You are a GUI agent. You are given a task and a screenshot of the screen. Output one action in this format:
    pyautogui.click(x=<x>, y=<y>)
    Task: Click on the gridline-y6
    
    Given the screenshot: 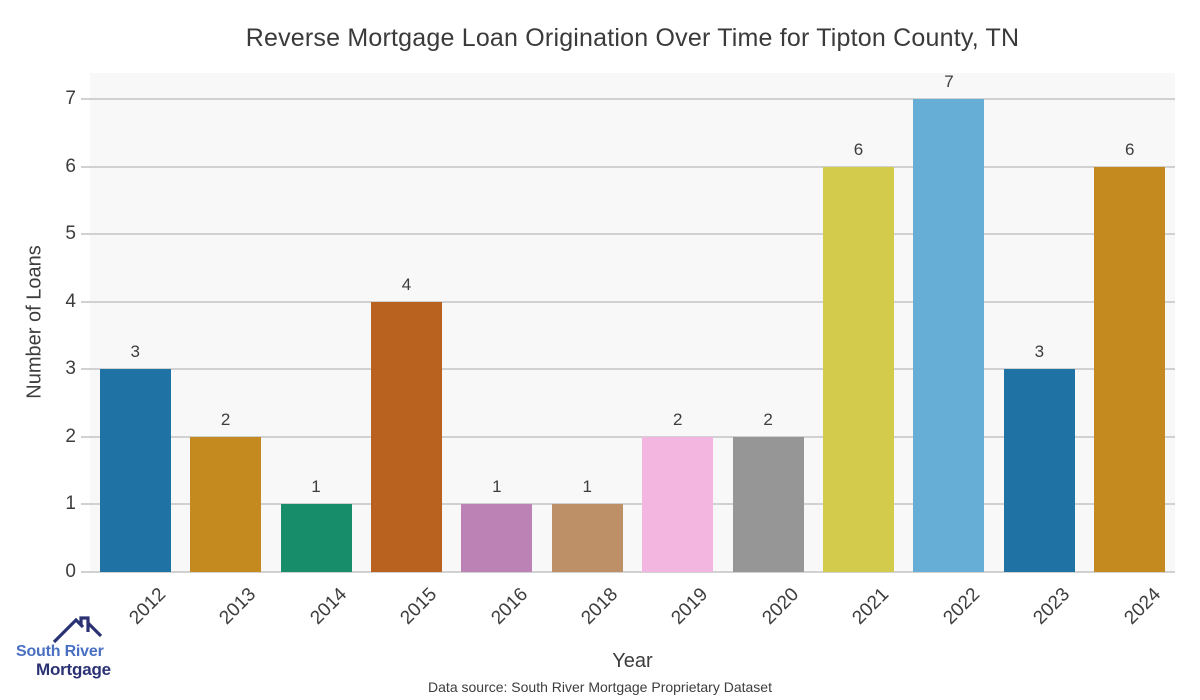 What is the action you would take?
    pyautogui.click(x=632, y=166)
    